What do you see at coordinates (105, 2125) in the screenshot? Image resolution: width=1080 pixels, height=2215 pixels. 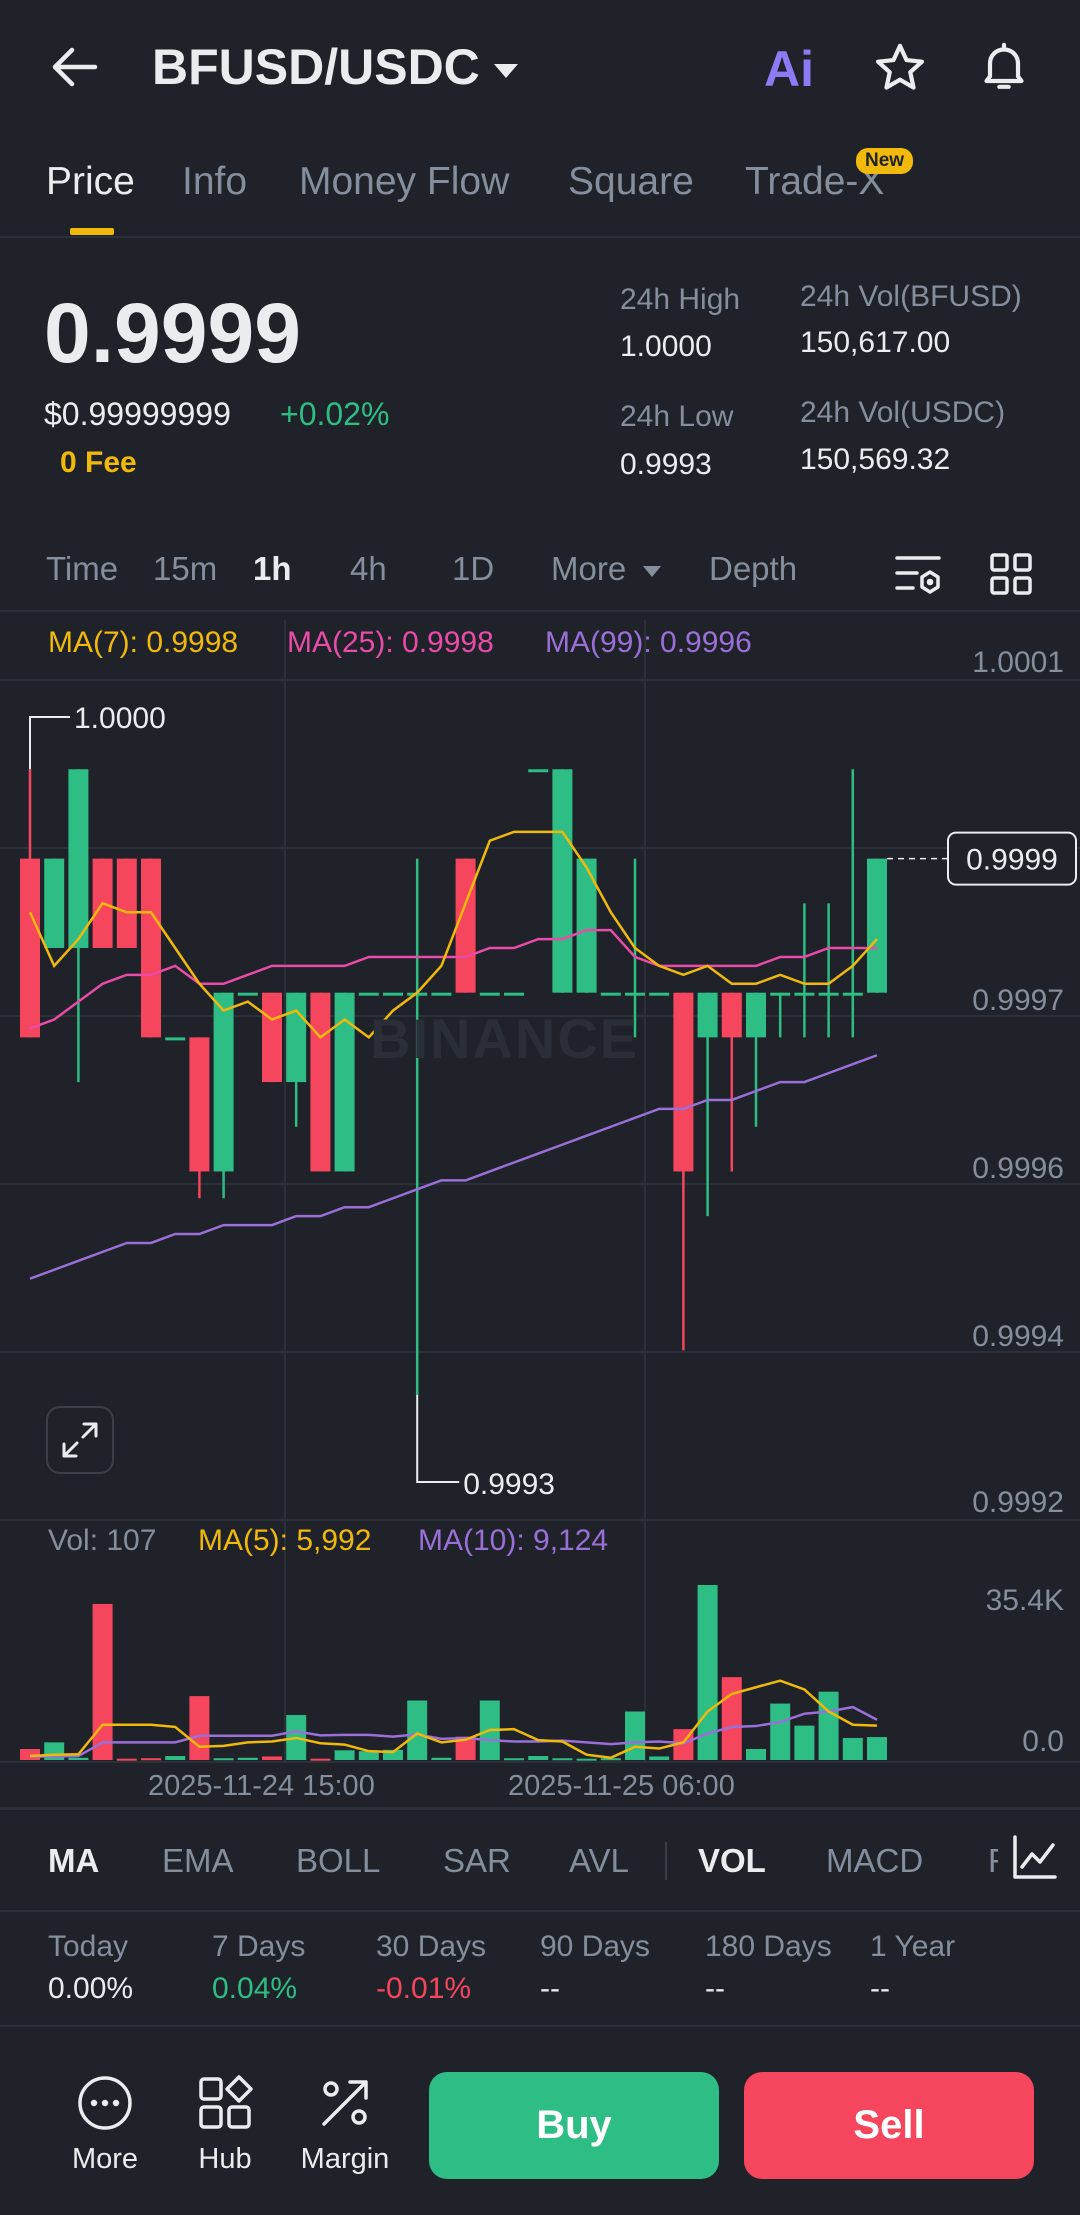 I see `more-button: More` at bounding box center [105, 2125].